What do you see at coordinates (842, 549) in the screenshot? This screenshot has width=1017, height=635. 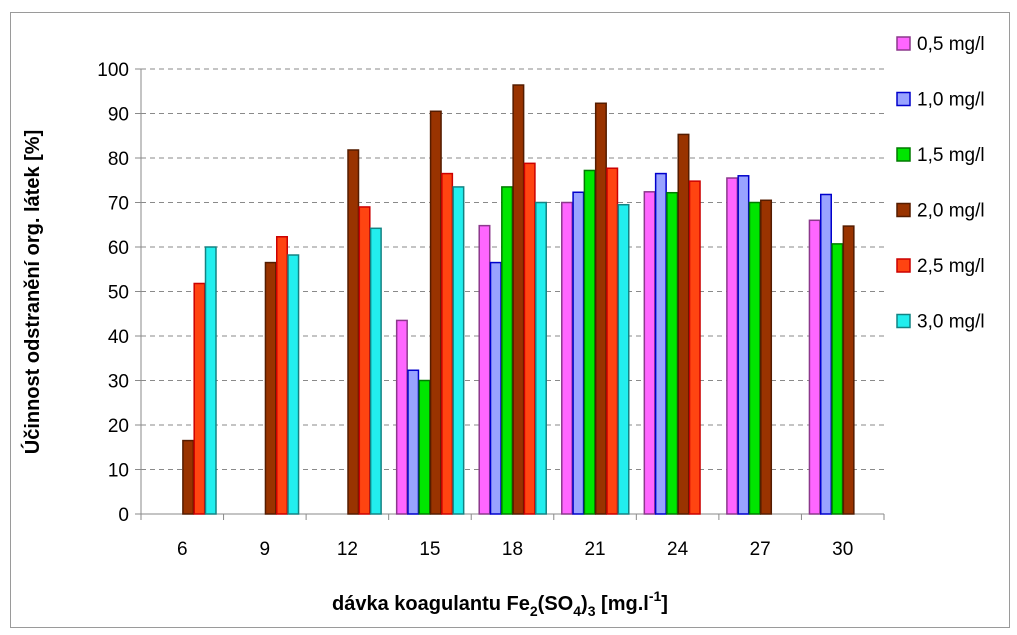 I see `x-tick-label: 30` at bounding box center [842, 549].